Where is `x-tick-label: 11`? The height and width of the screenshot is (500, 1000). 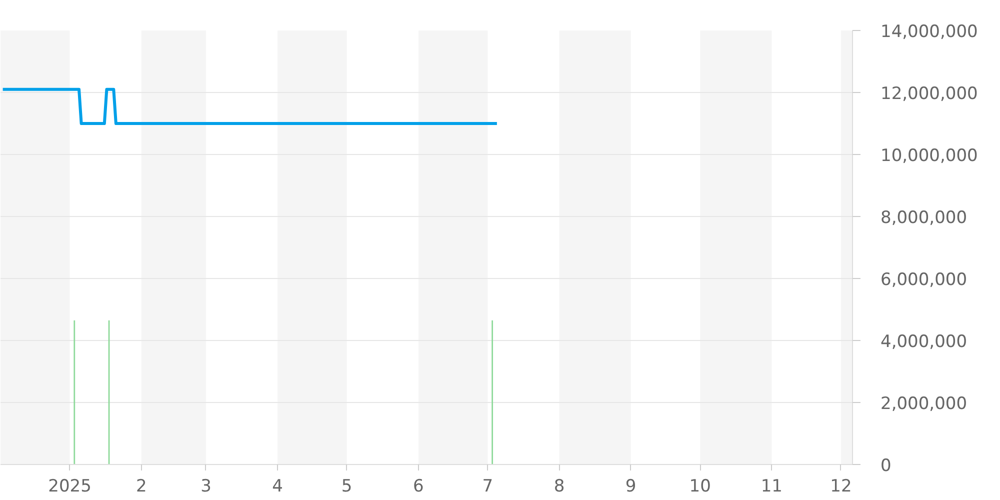
x-tick-label: 11 is located at coordinates (771, 486).